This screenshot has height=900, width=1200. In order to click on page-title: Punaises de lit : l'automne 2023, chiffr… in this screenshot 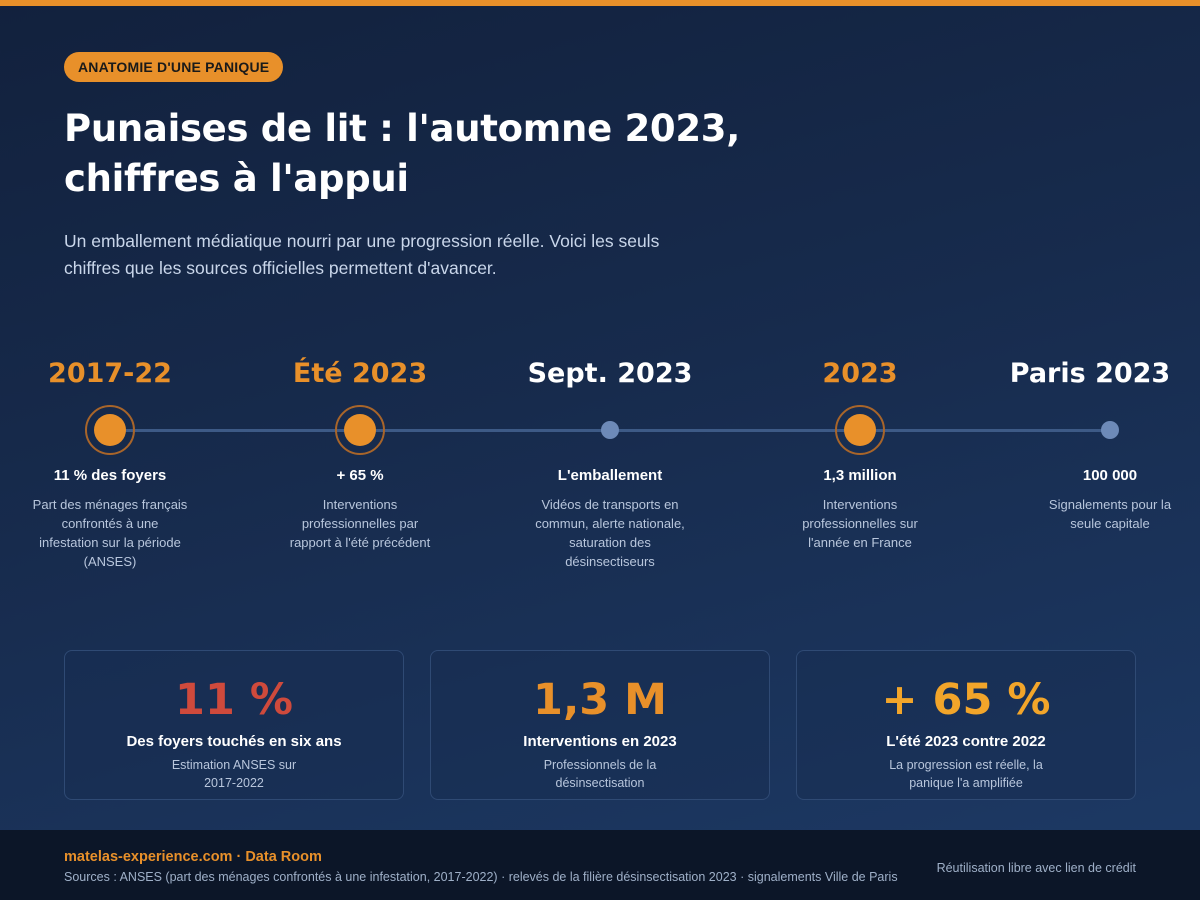, I will do `click(402, 153)`.